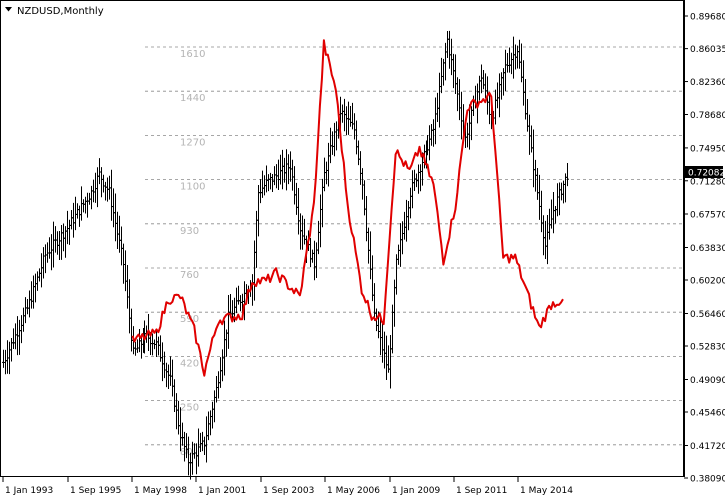 The width and height of the screenshot is (725, 504). What do you see at coordinates (707, 447) in the screenshot?
I see `price-tick-label: 0.41720` at bounding box center [707, 447].